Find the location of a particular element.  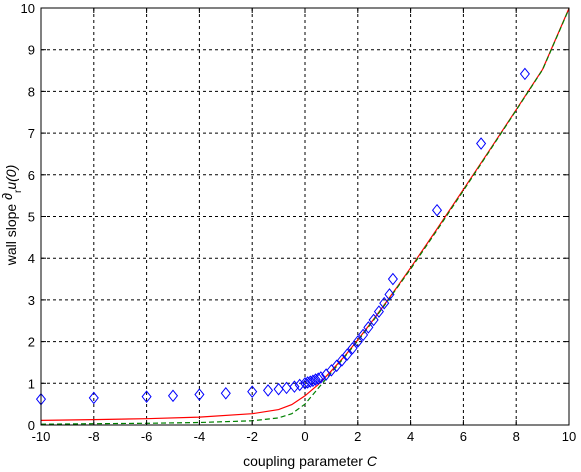

x-tick-label: 6 is located at coordinates (463, 436).